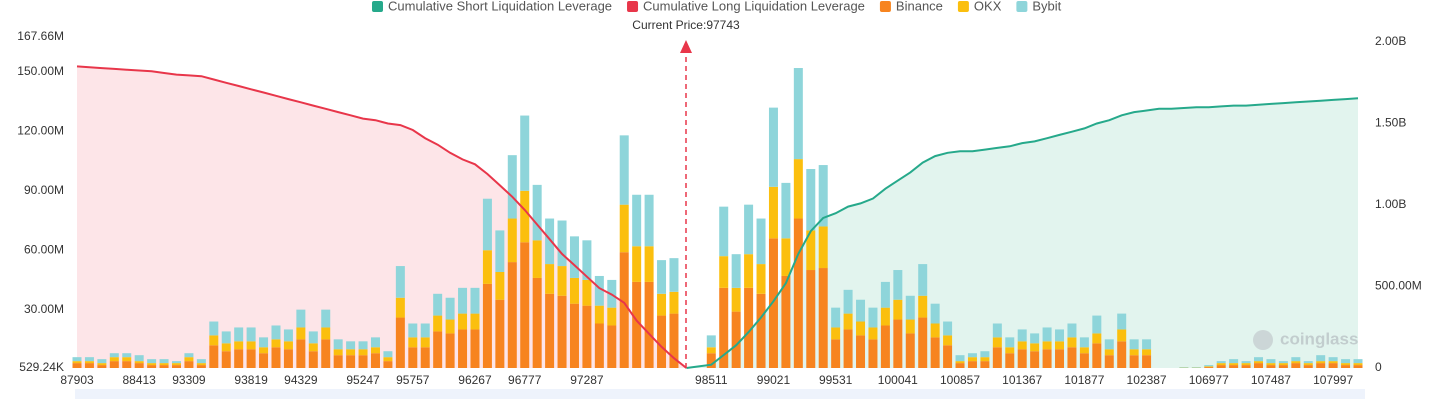 This screenshot has width=1440, height=399. Describe the element at coordinates (1378, 367) in the screenshot. I see `y2-tick-label: 0` at that location.